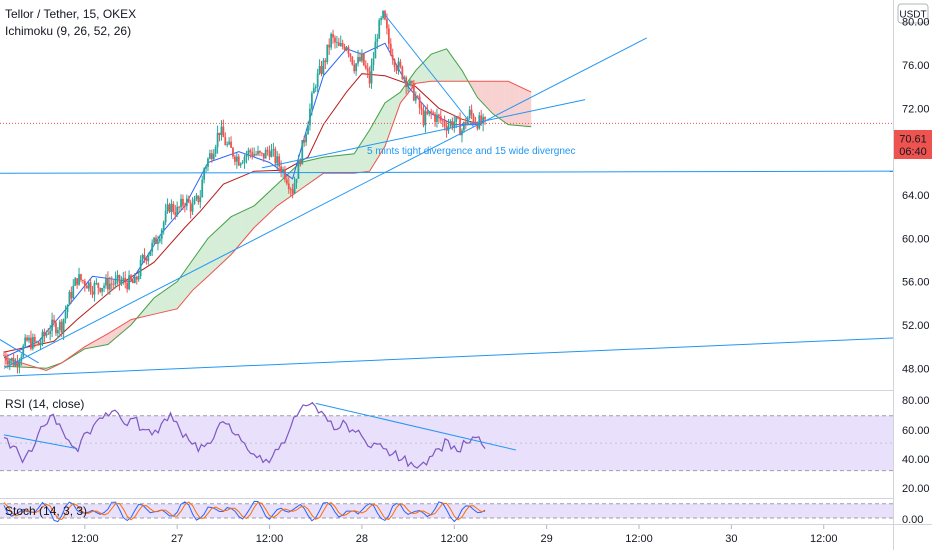 The height and width of the screenshot is (550, 932). Describe the element at coordinates (446, 511) in the screenshot. I see `stoch-band` at that location.